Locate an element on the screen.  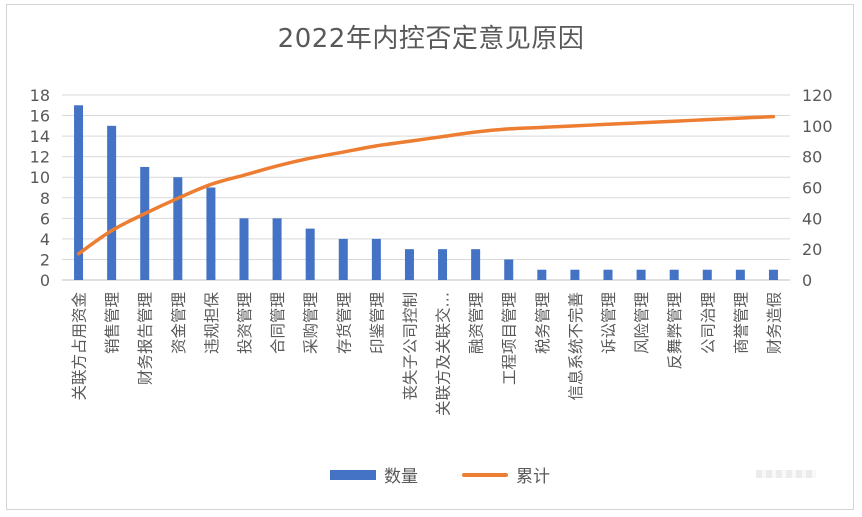
x-tick-label: 诉讼管理 is located at coordinates (609, 323).